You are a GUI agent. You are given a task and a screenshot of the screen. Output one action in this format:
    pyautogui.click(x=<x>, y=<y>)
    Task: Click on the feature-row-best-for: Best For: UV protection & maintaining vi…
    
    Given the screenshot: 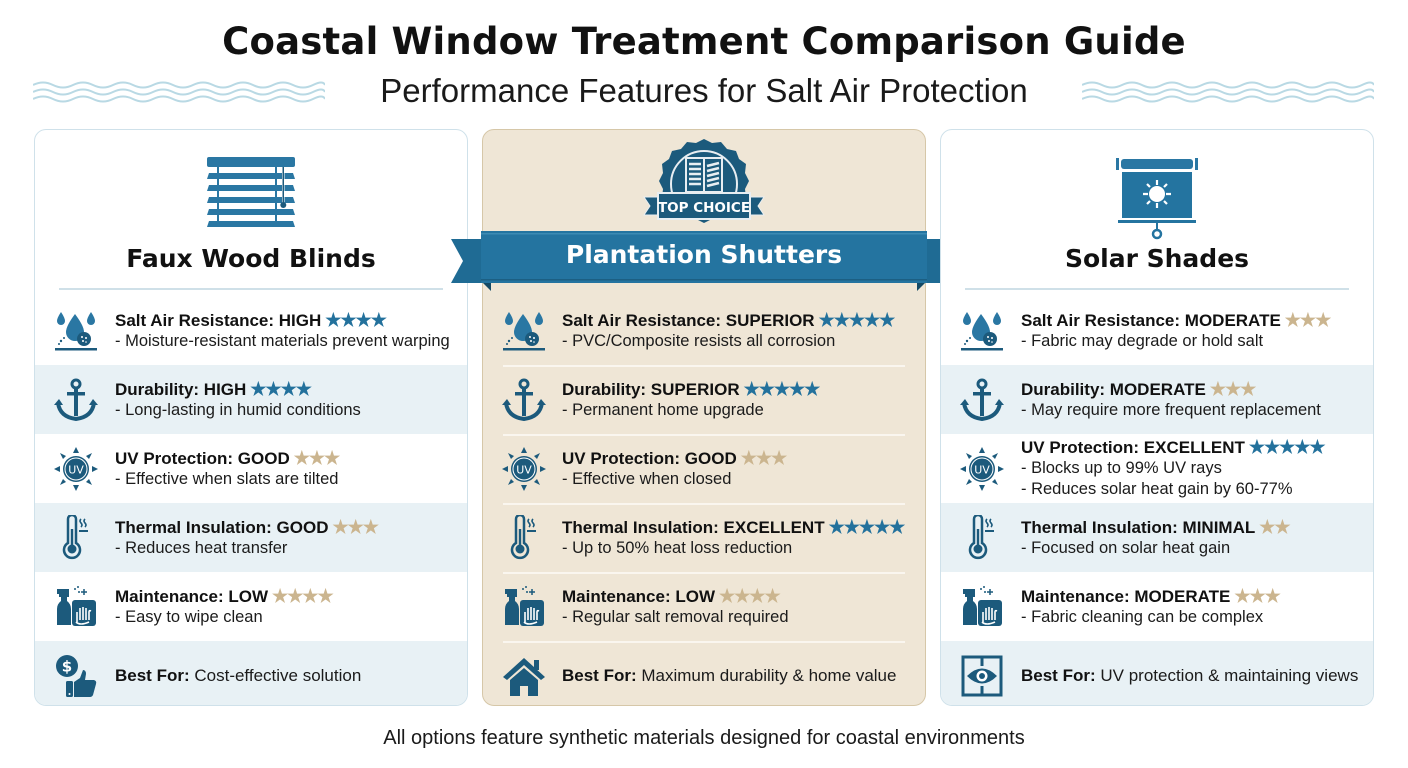 What is the action you would take?
    pyautogui.click(x=1157, y=673)
    